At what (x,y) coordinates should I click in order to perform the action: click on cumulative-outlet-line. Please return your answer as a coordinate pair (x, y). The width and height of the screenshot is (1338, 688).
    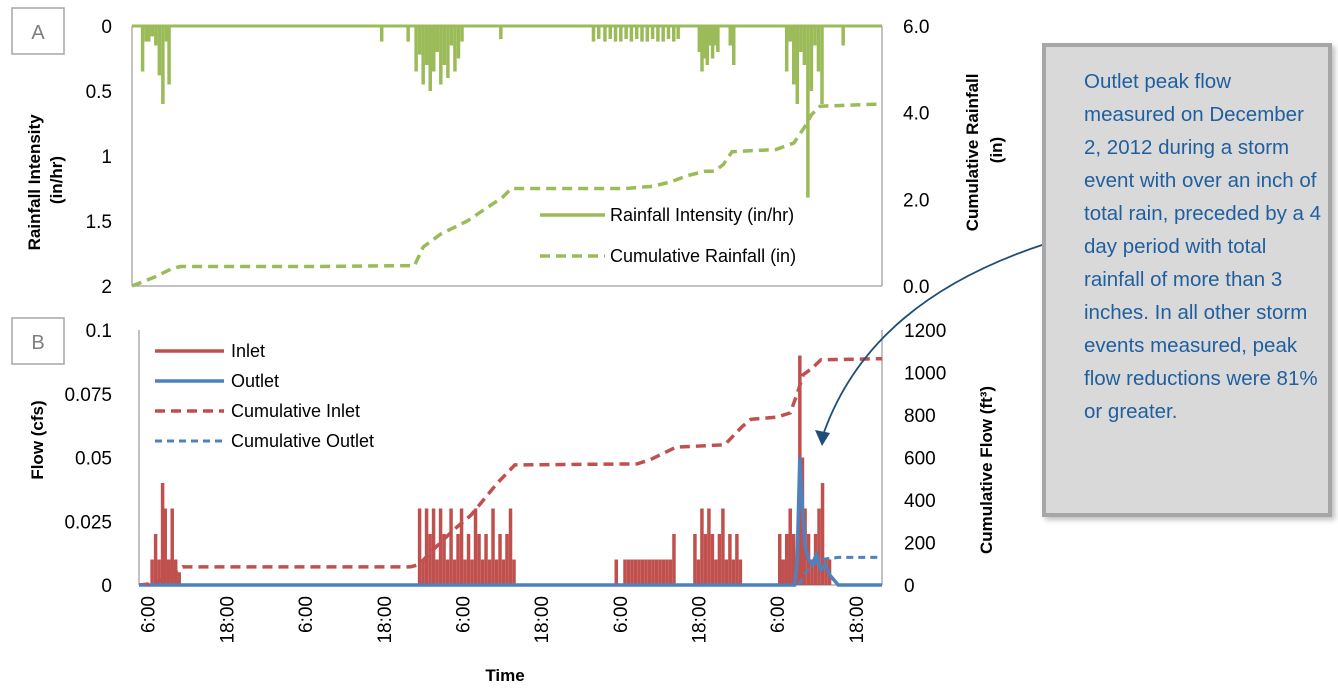
    Looking at the image, I should click on (510, 571).